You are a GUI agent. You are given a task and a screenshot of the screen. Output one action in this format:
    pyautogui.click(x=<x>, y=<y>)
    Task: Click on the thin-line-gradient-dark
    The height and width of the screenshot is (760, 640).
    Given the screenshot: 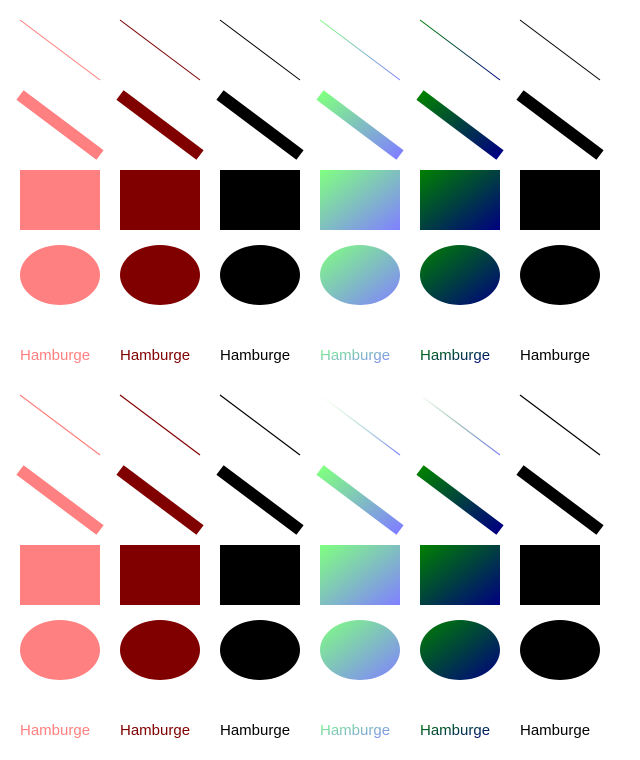 What is the action you would take?
    pyautogui.click(x=460, y=50)
    